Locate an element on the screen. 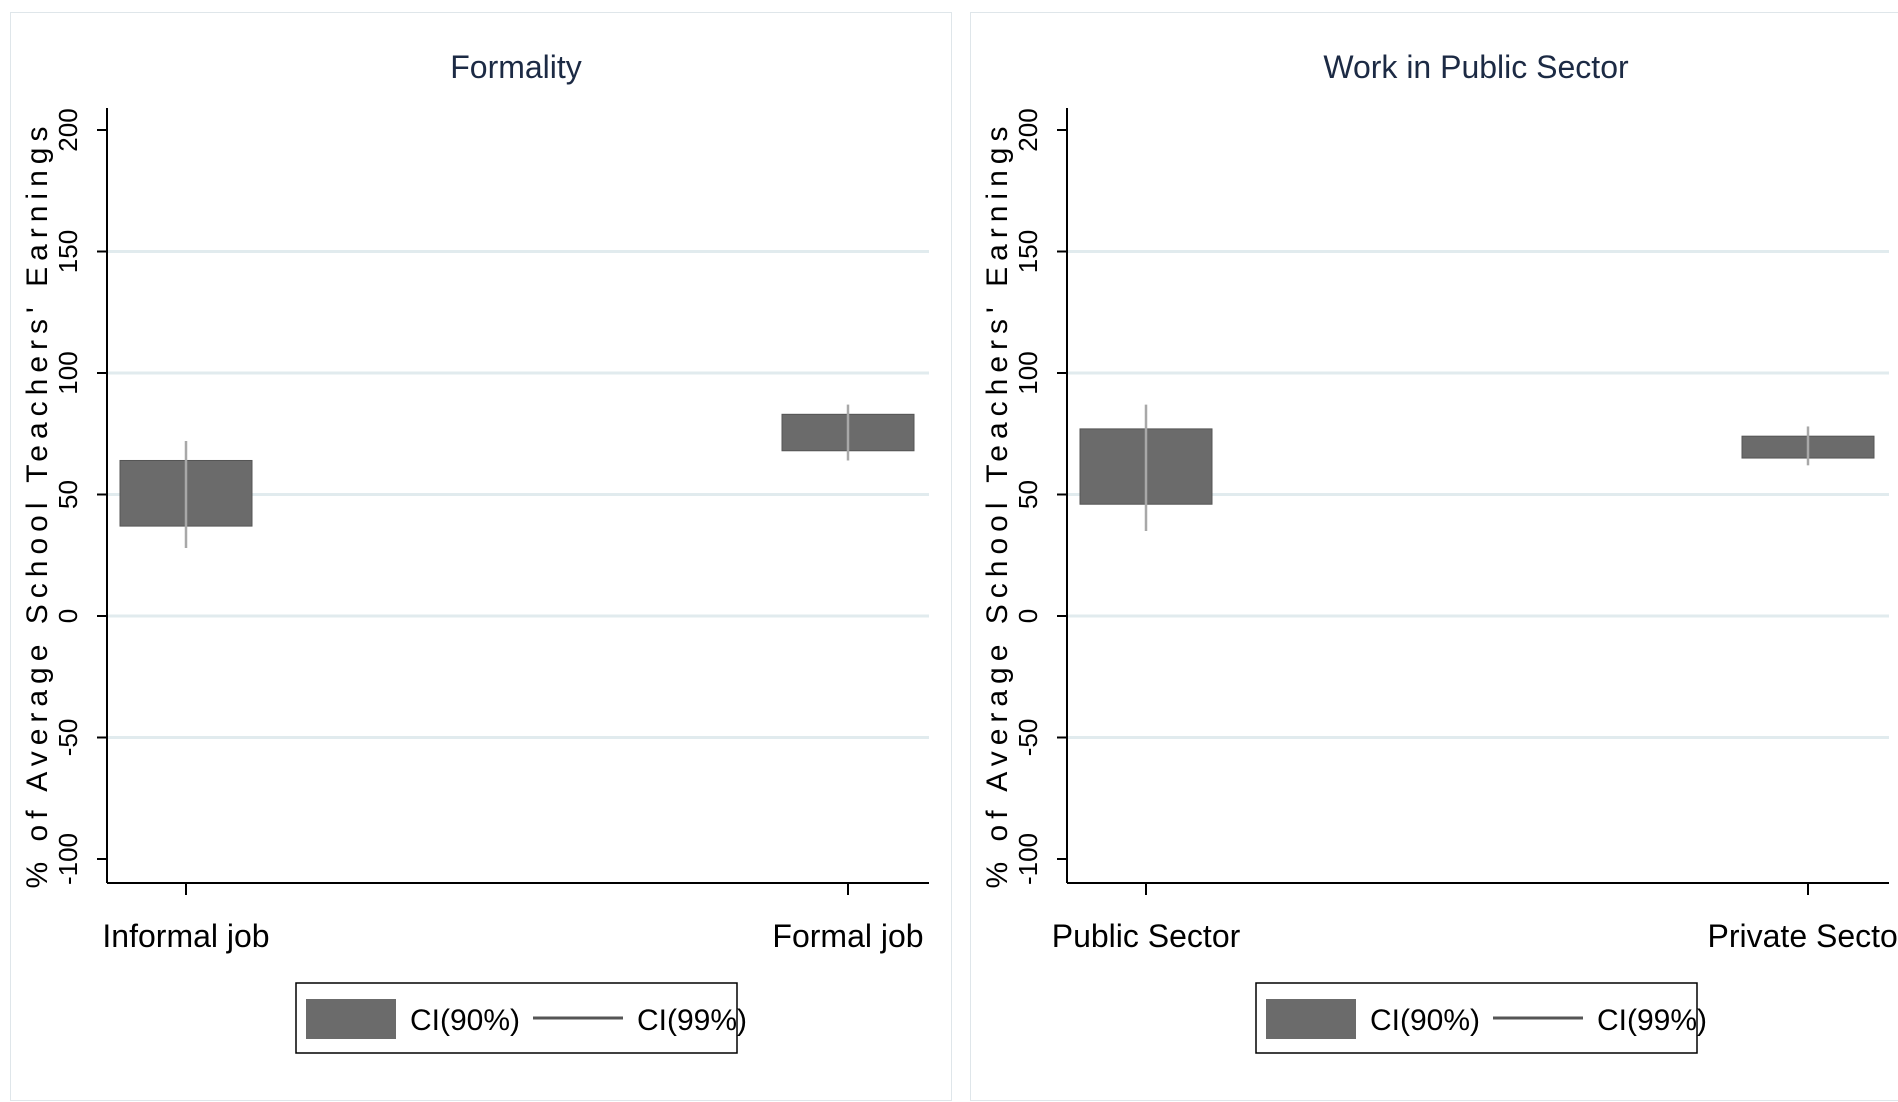 This screenshot has width=1898, height=1102. x-tick-label: Formal job is located at coordinates (847, 936).